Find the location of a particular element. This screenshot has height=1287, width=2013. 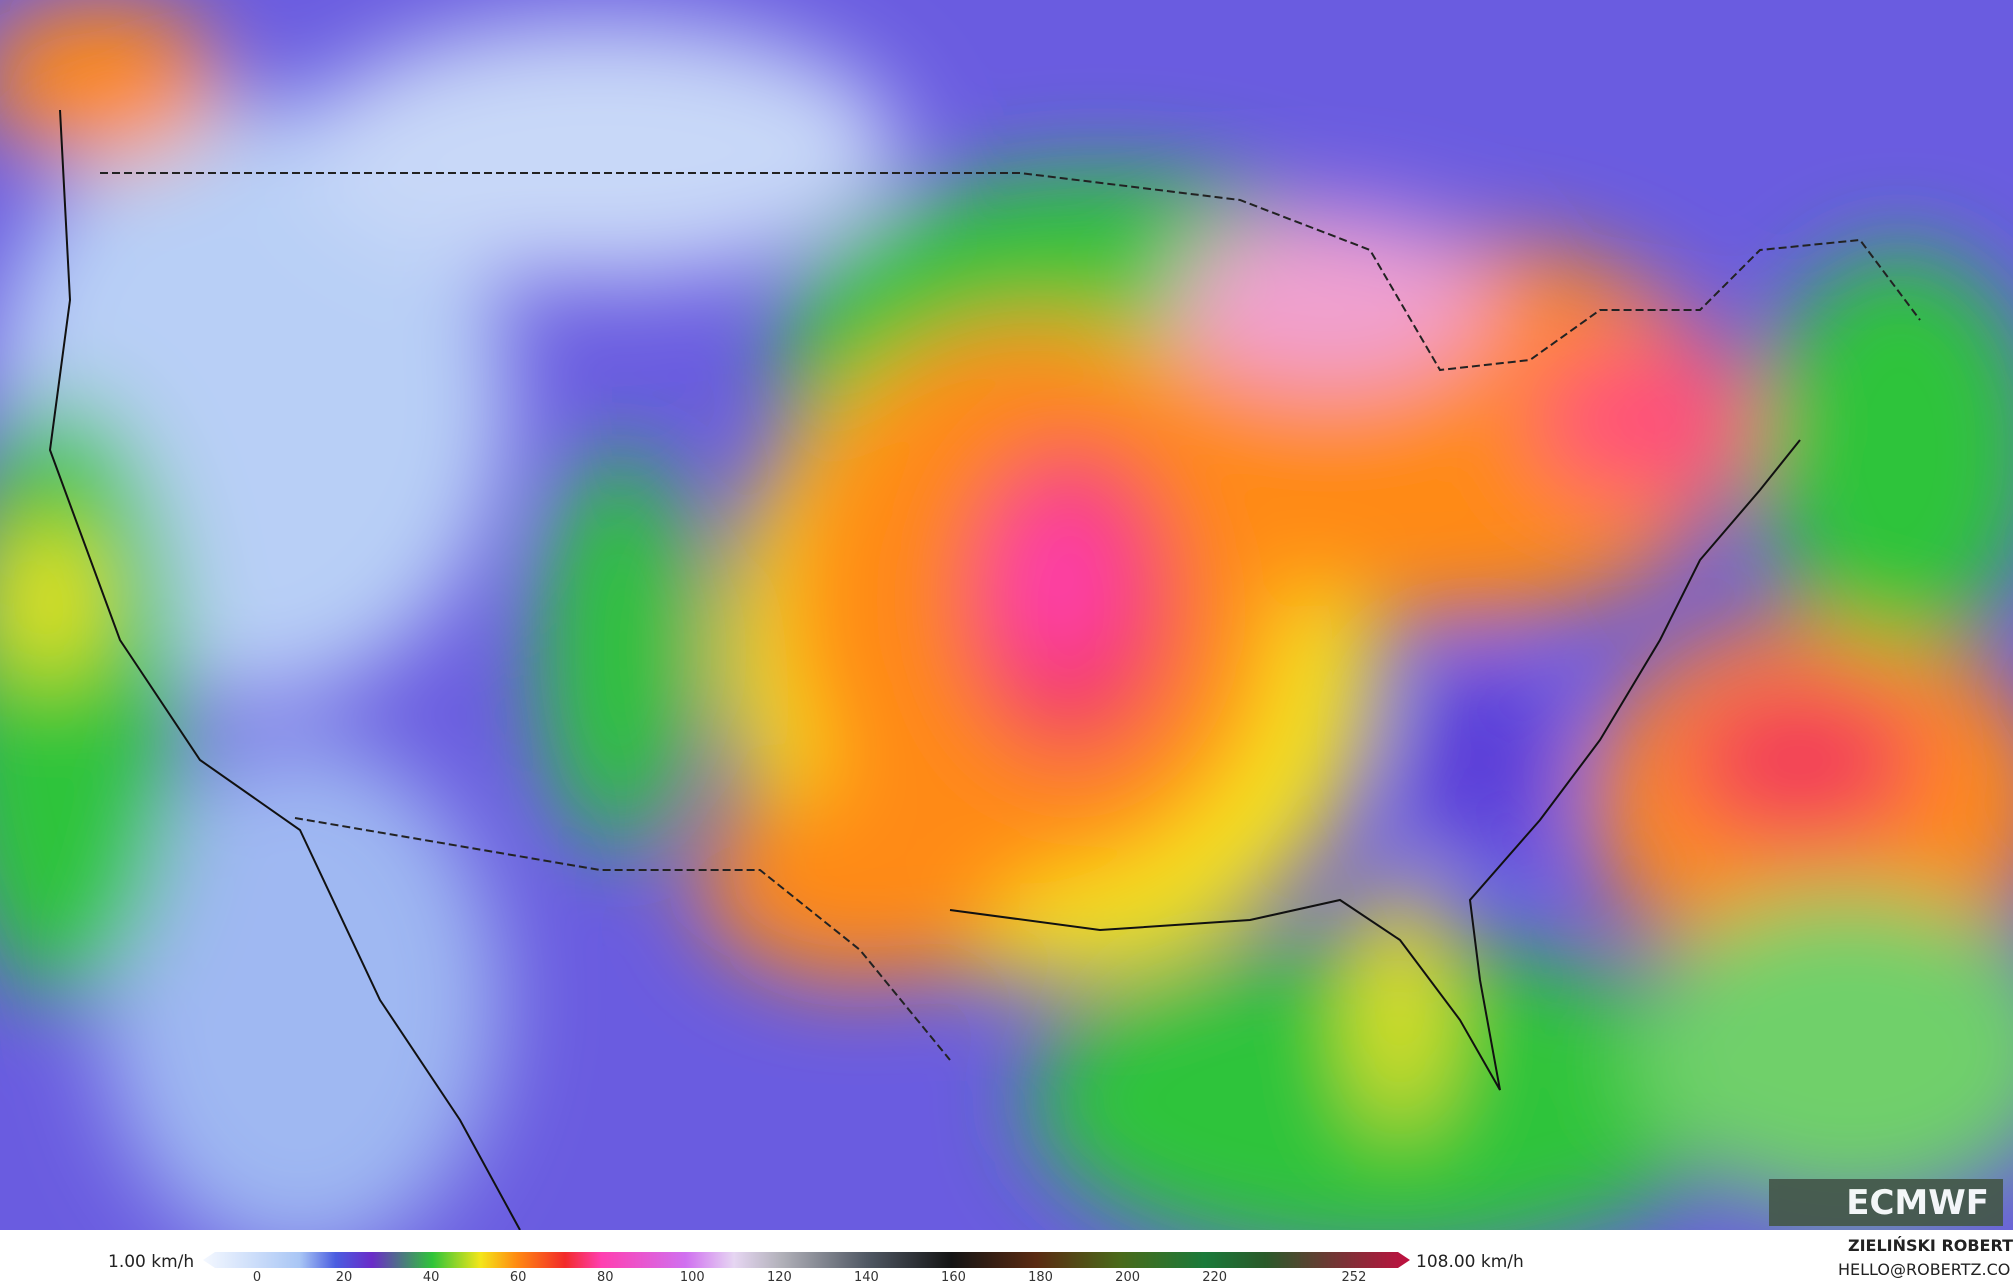

colorbar-tick-label: 200 is located at coordinates (1128, 1277).